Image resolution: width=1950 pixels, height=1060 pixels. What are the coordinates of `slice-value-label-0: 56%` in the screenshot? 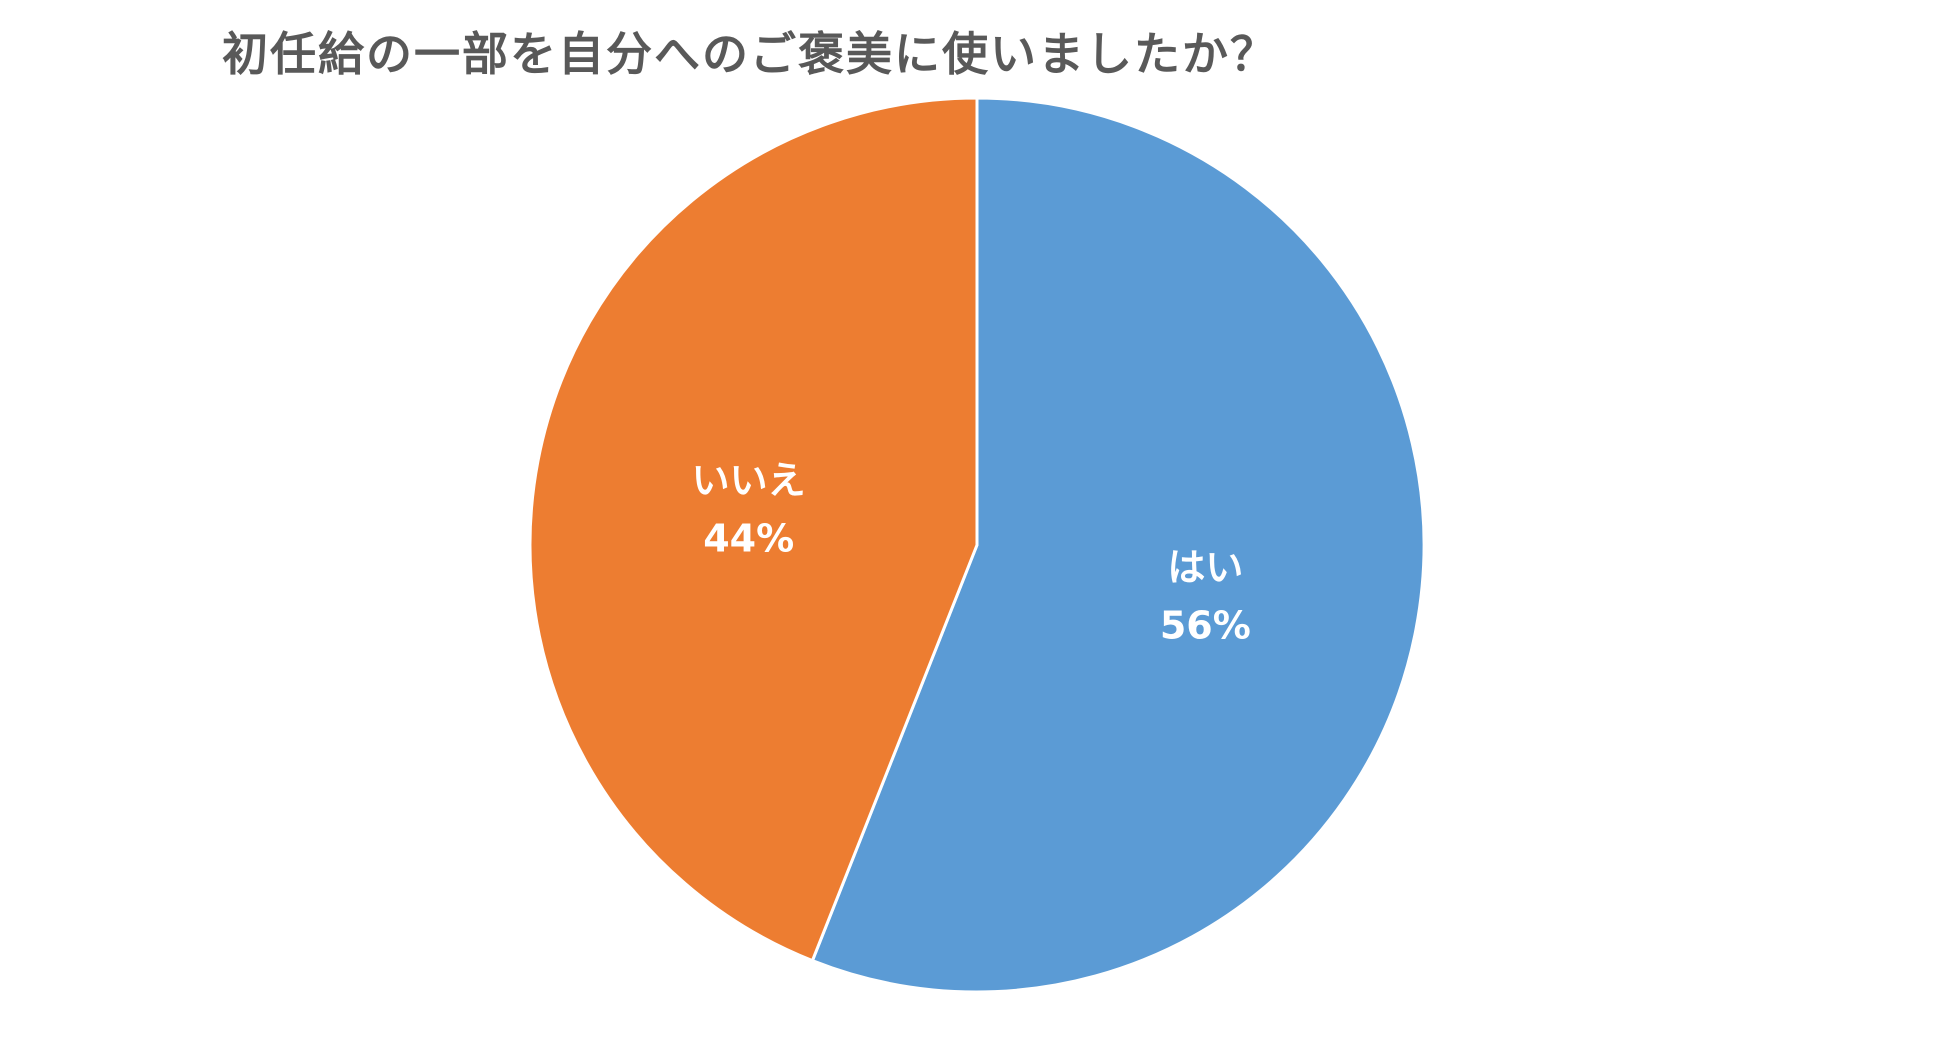 It's located at (1205, 626).